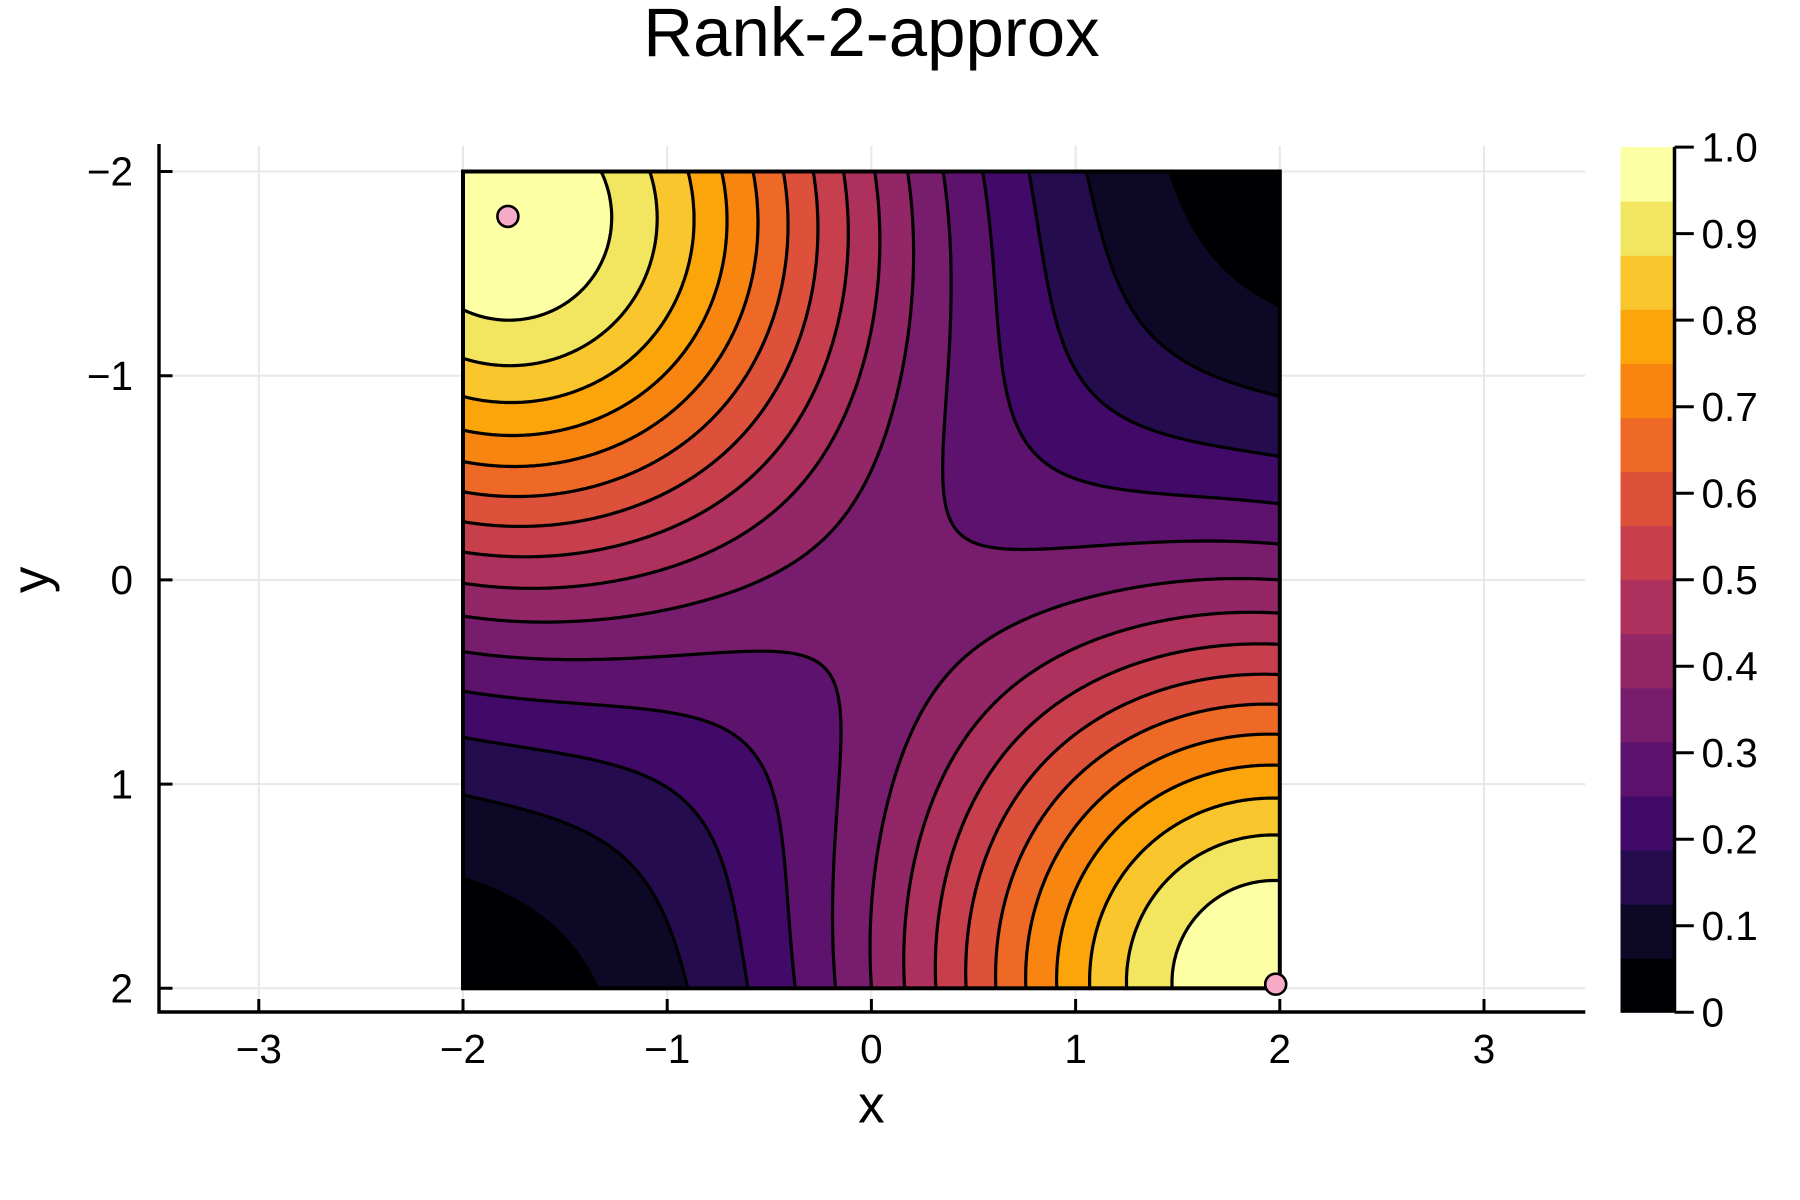 Image resolution: width=1800 pixels, height=1200 pixels. Describe the element at coordinates (1730, 147) in the screenshot. I see `svg-text: 1.0` at that location.